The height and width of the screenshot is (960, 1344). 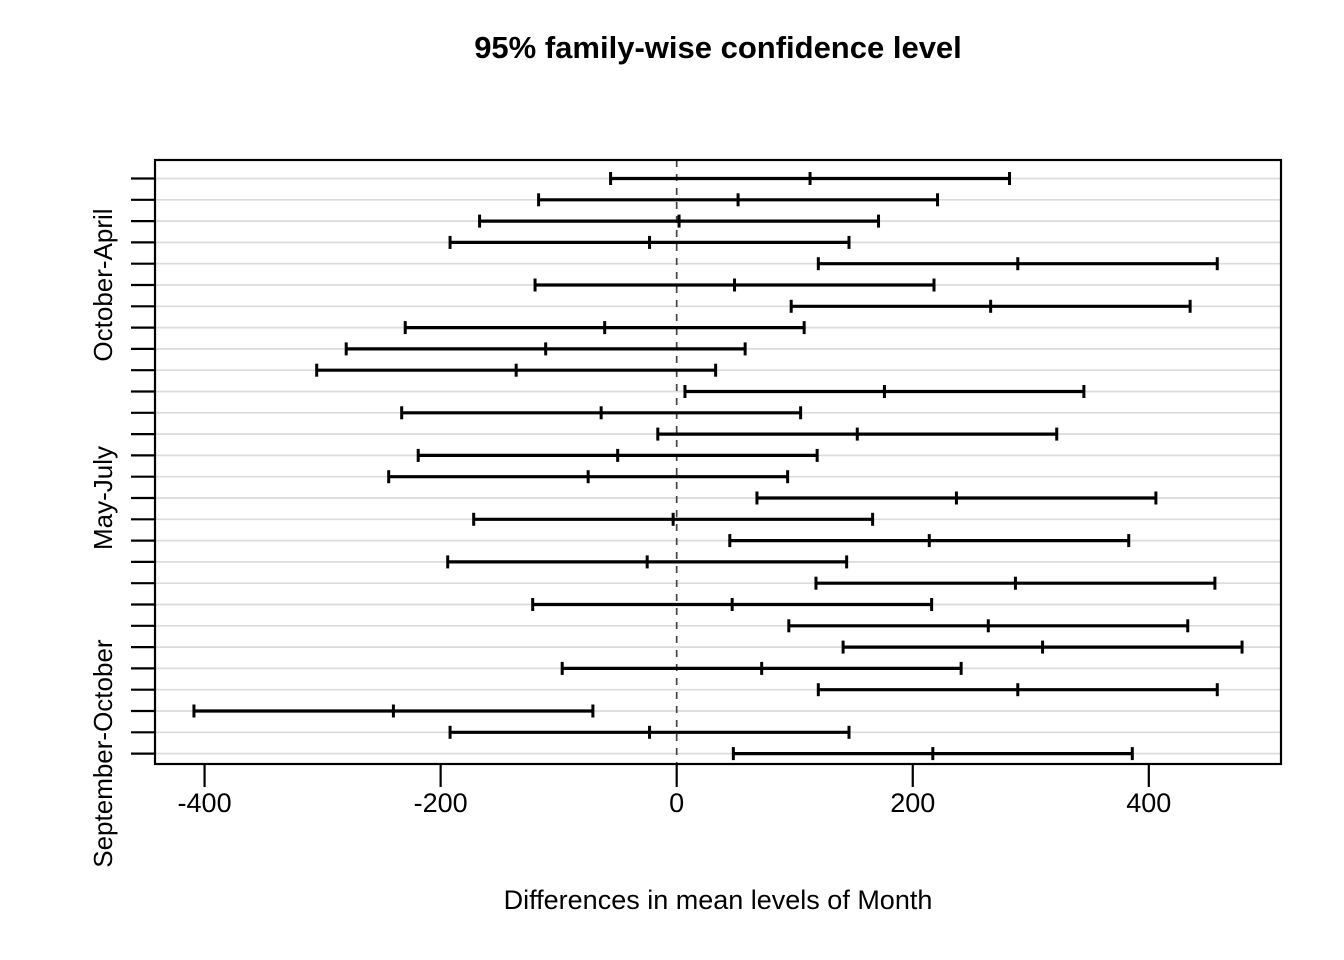 I want to click on x-tick-label: -400, so click(x=205, y=803).